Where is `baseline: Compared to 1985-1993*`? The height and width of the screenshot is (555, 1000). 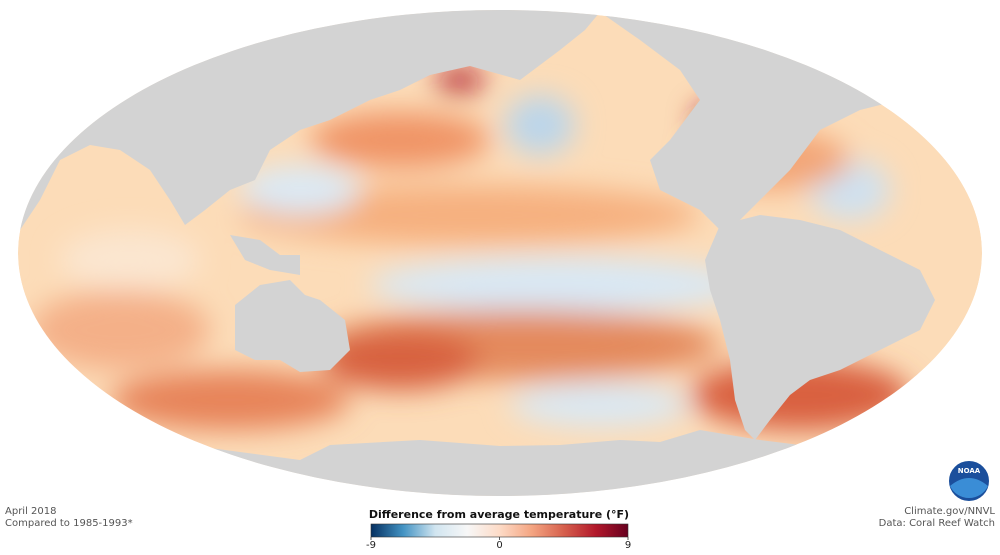
baseline: Compared to 1985-1993* is located at coordinates (69, 523).